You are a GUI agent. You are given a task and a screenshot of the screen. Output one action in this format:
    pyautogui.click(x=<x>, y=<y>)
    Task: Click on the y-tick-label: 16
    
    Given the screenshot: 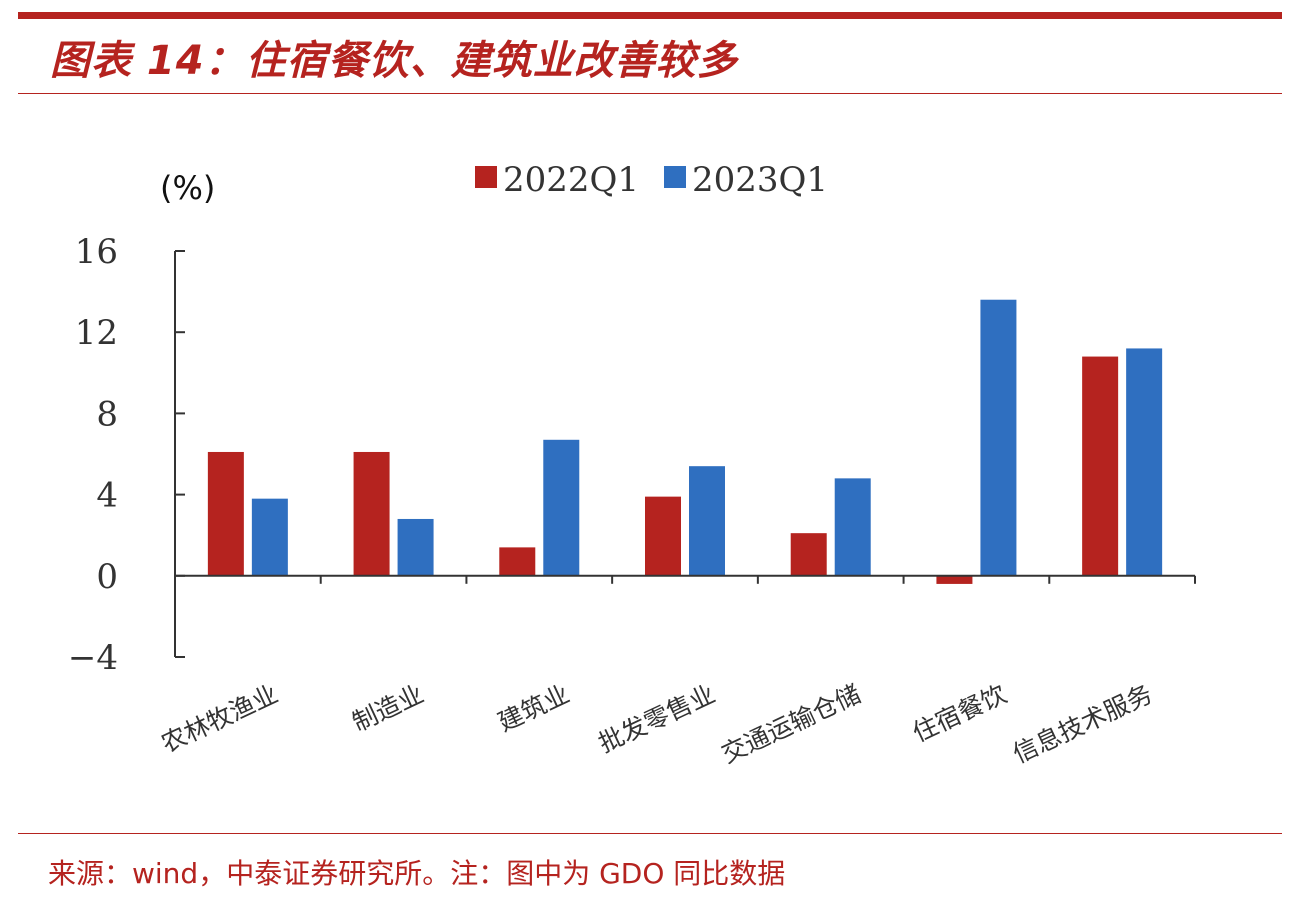 What is the action you would take?
    pyautogui.click(x=96, y=252)
    